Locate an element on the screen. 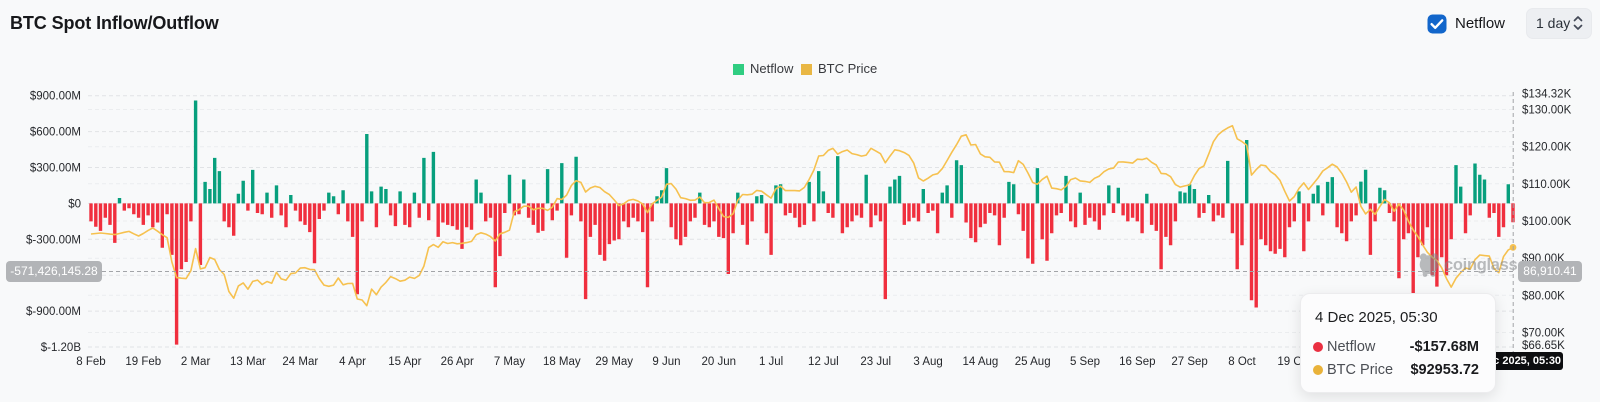 Image resolution: width=1600 pixels, height=402 pixels. svg-text: $100.00K is located at coordinates (1547, 222).